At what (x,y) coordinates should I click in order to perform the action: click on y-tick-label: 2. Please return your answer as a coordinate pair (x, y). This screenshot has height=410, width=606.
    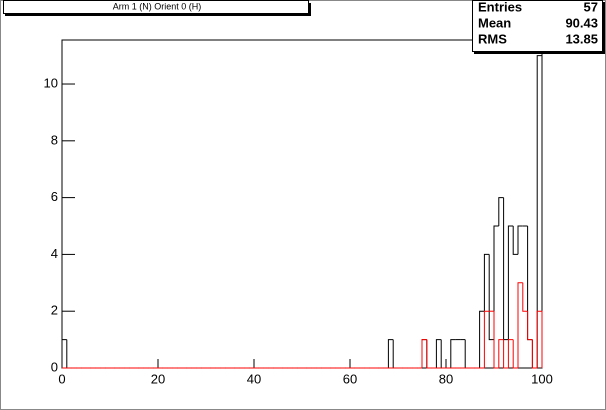
    Looking at the image, I should click on (54, 310).